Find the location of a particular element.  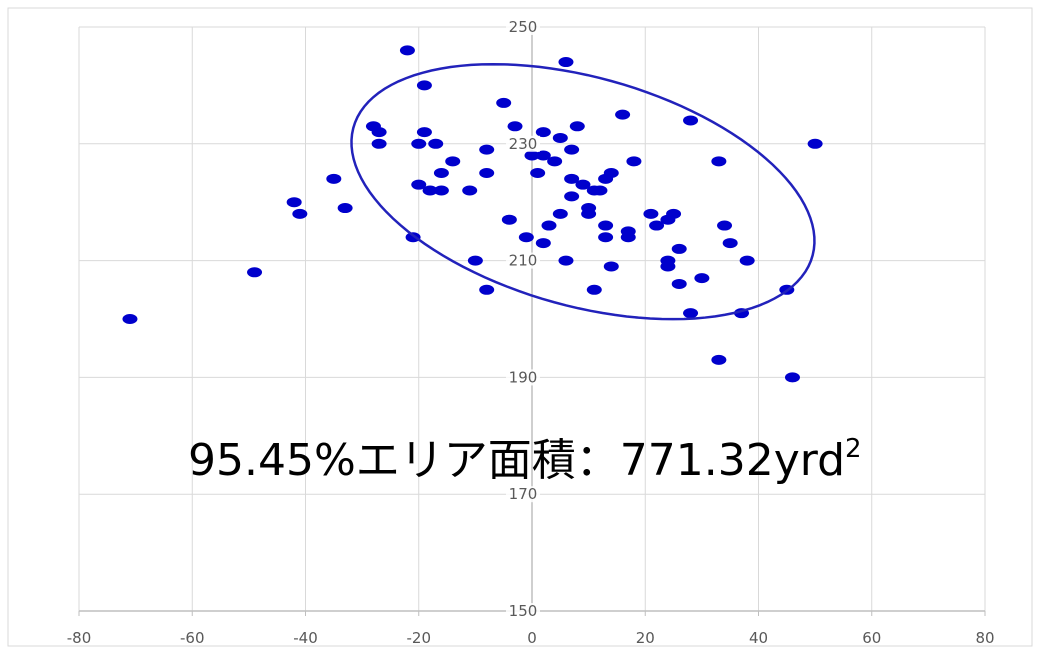

y-tick-label: 250 is located at coordinates (523, 27).